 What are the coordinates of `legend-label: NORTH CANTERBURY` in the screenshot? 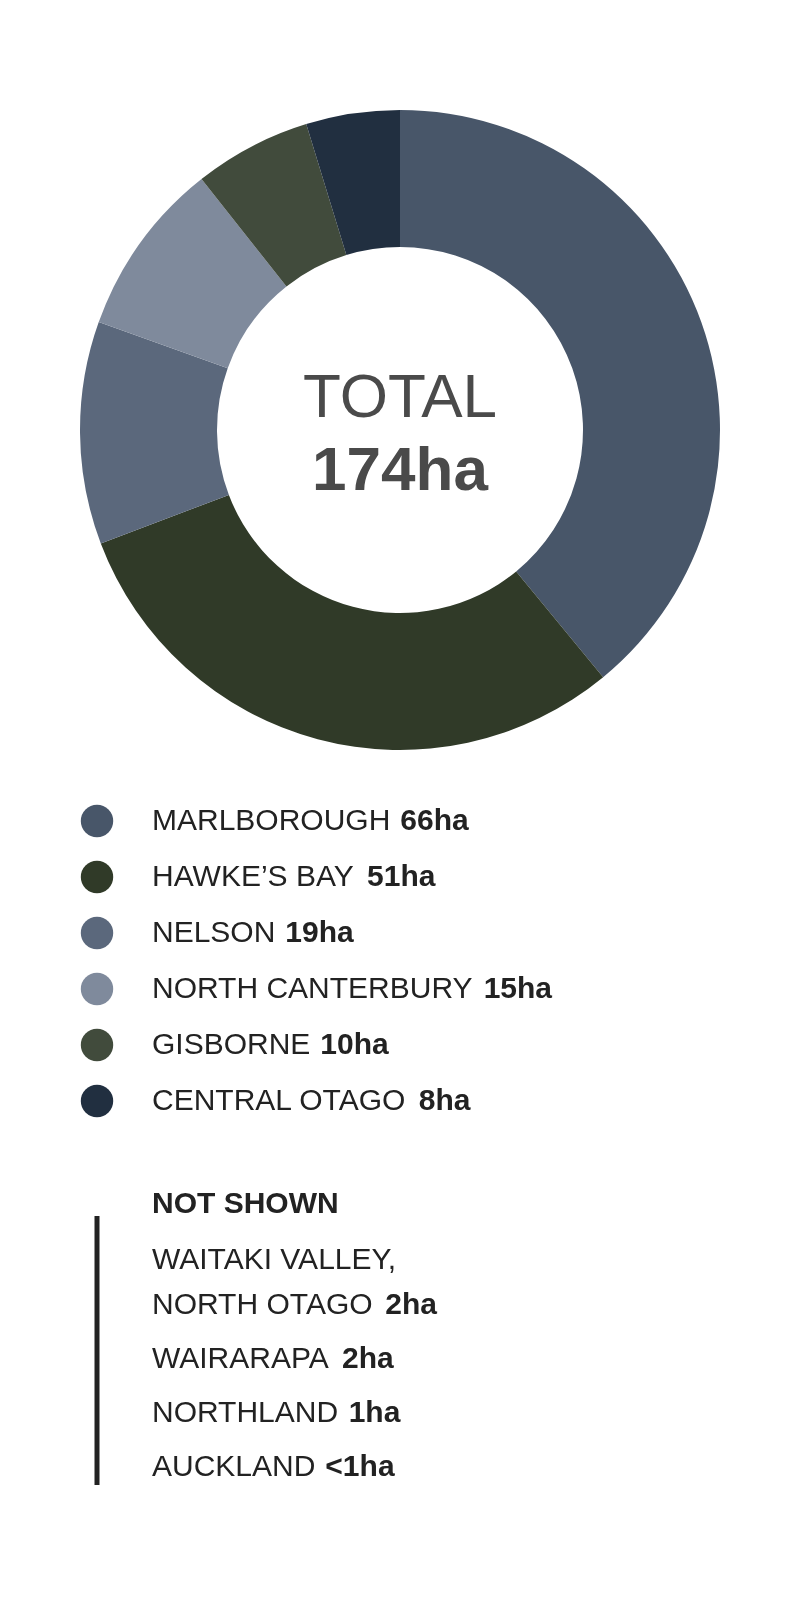 It's located at (312, 987).